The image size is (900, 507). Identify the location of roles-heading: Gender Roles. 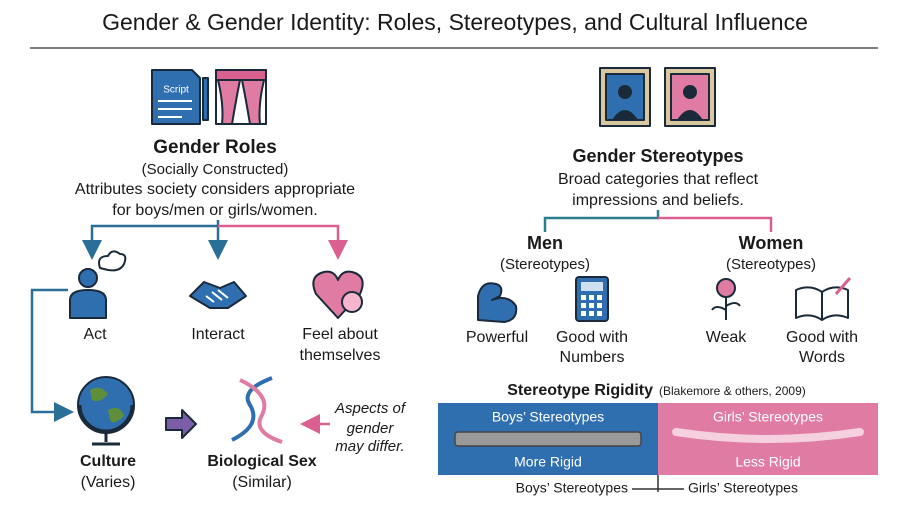
(215, 147).